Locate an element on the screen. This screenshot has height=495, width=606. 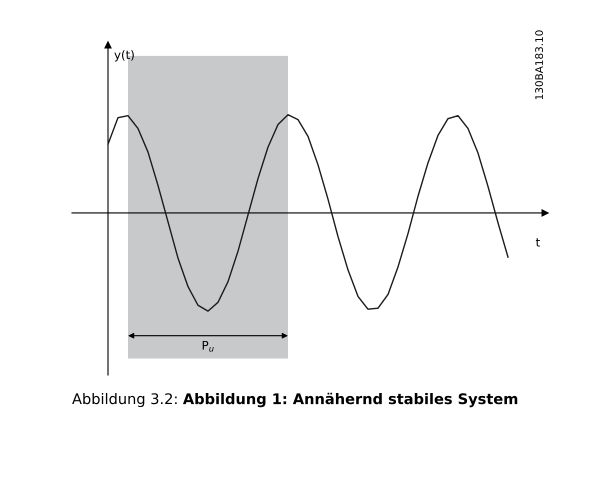
text: 130BA183.10 is located at coordinates (539, 65).